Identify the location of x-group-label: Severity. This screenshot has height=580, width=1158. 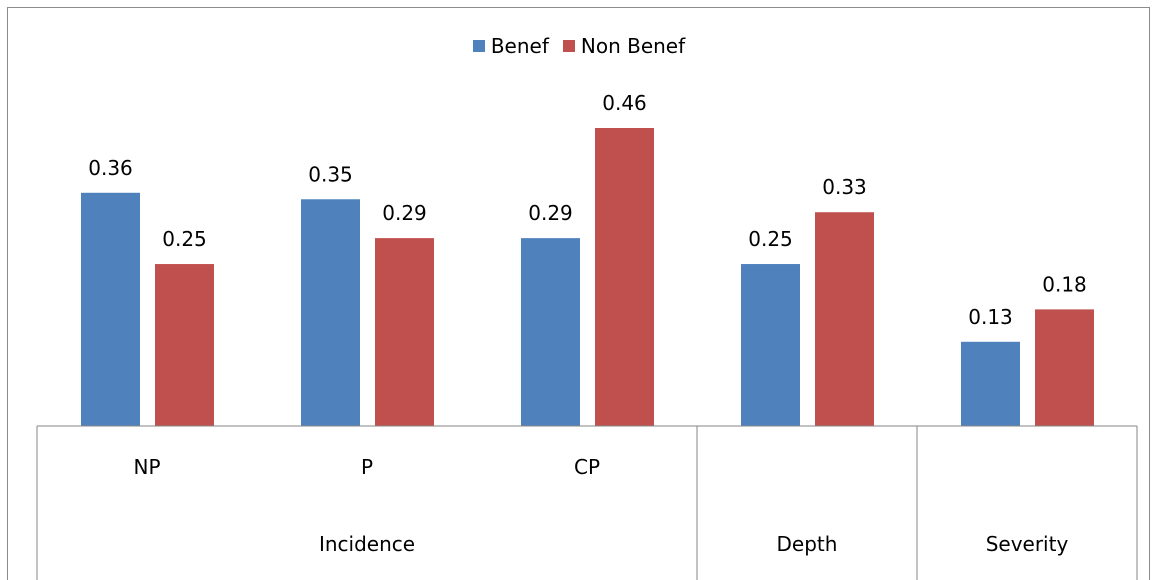
(1027, 544).